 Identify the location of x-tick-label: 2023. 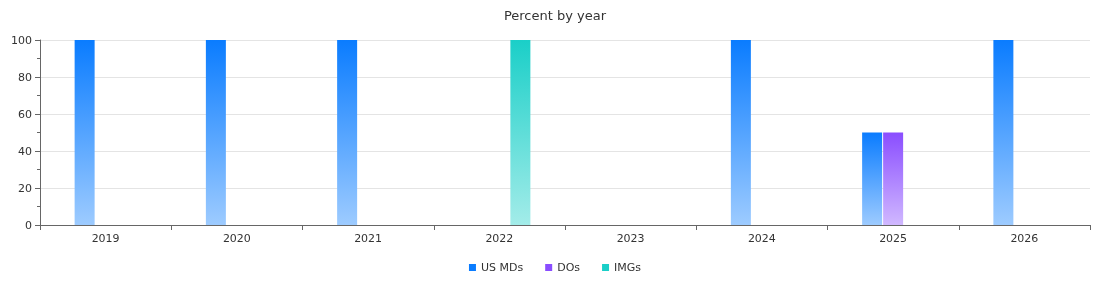
(630, 238).